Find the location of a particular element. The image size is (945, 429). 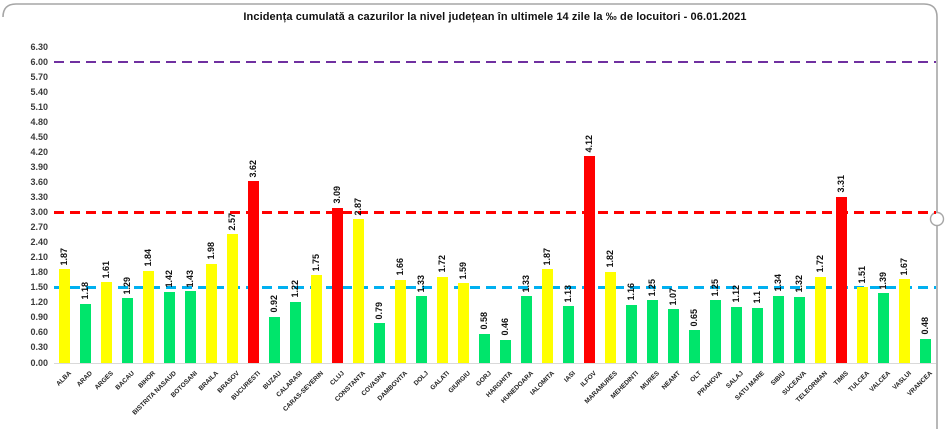

bar-value-label: 1.98 is located at coordinates (211, 251).